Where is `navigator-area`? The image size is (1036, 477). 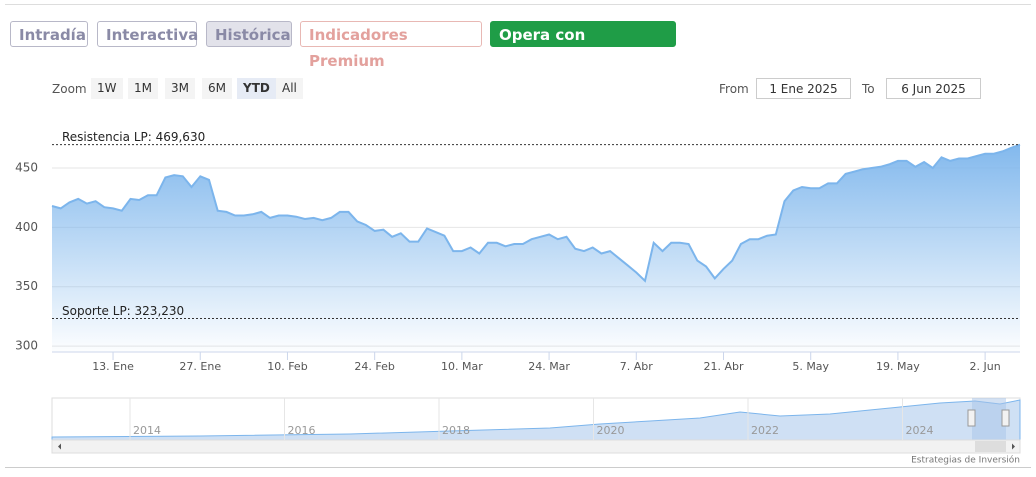
navigator-area is located at coordinates (536, 420).